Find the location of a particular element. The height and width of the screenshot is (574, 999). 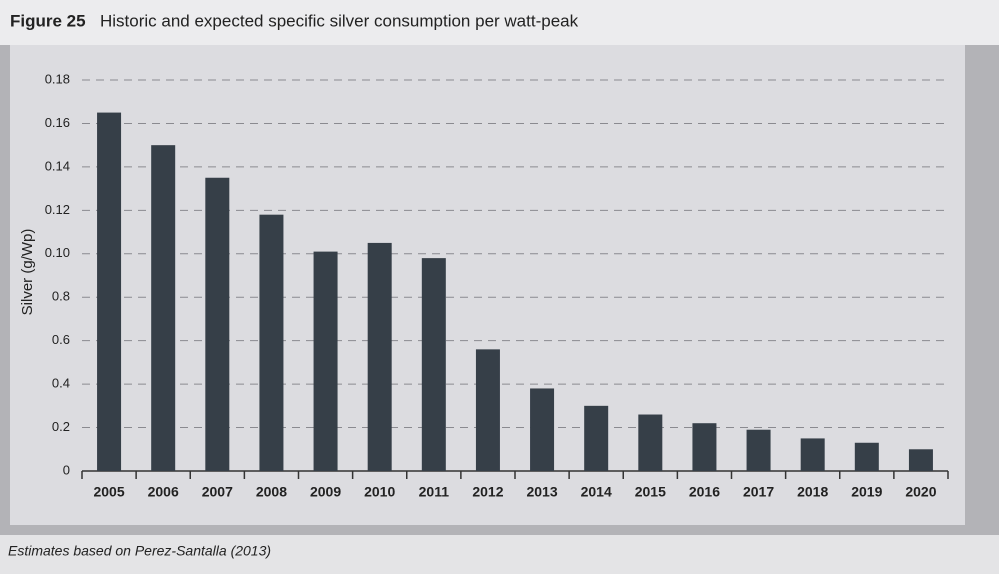

x-tick-label: 2013 is located at coordinates (541, 492).